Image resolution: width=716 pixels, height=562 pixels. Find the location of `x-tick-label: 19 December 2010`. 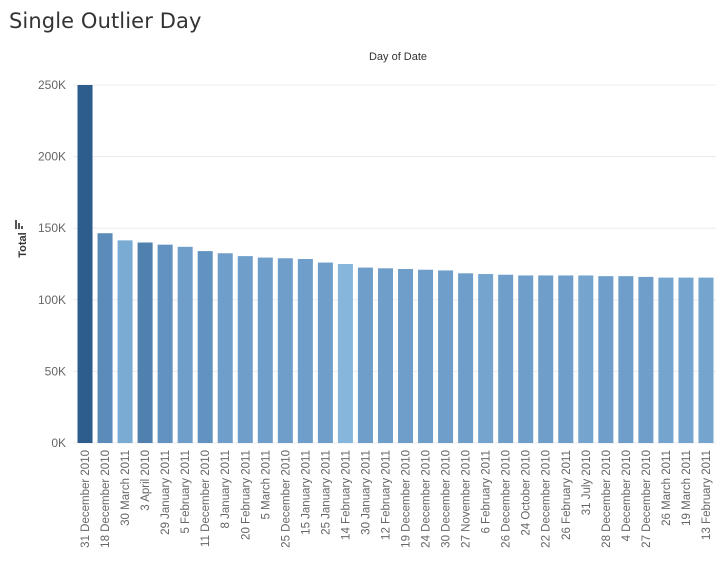

x-tick-label: 19 December 2010 is located at coordinates (407, 499).